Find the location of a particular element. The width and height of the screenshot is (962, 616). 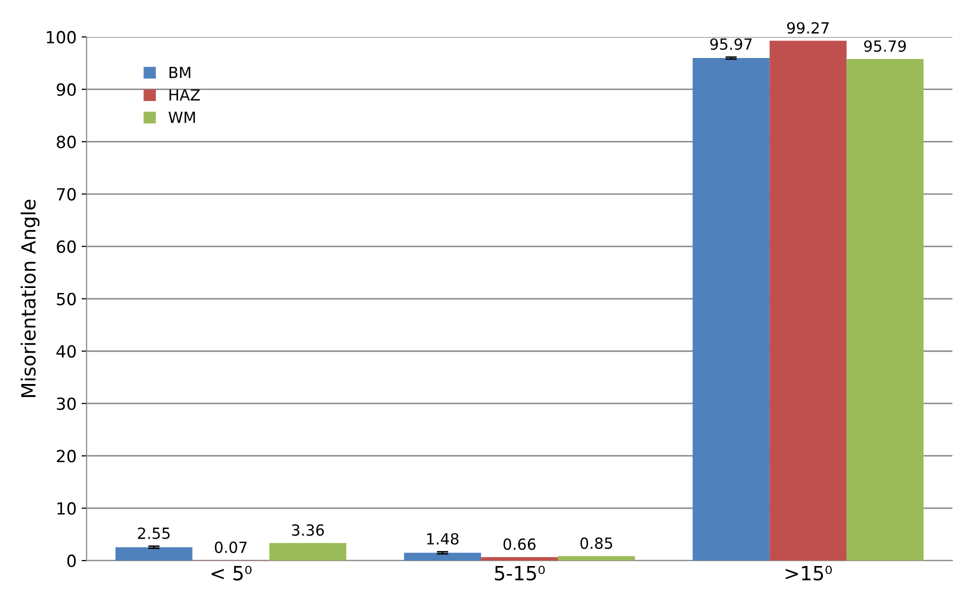

data-label: 2.55 is located at coordinates (154, 533).